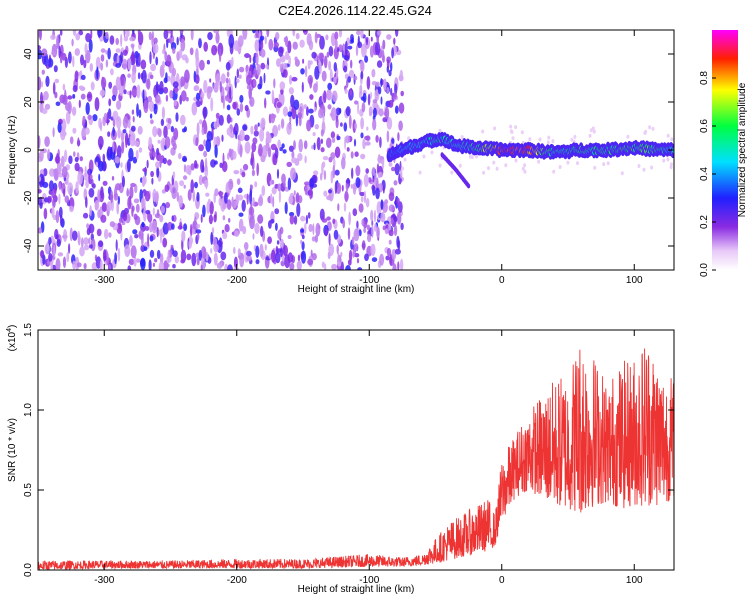  Describe the element at coordinates (28, 150) in the screenshot. I see `y-tick-label: 0` at that location.